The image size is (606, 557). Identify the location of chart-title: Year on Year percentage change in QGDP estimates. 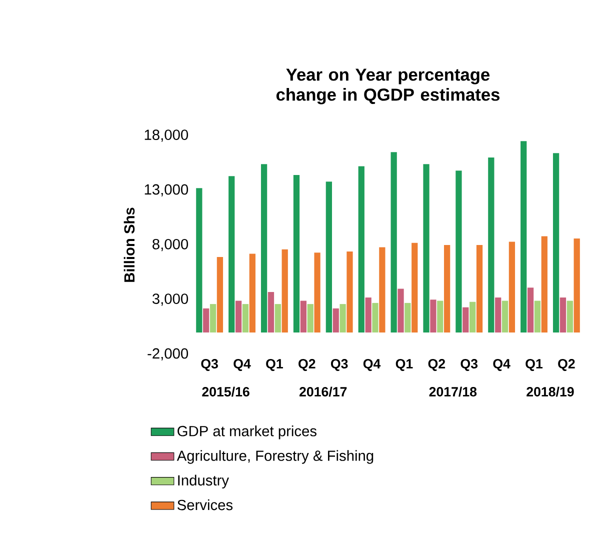
(388, 86).